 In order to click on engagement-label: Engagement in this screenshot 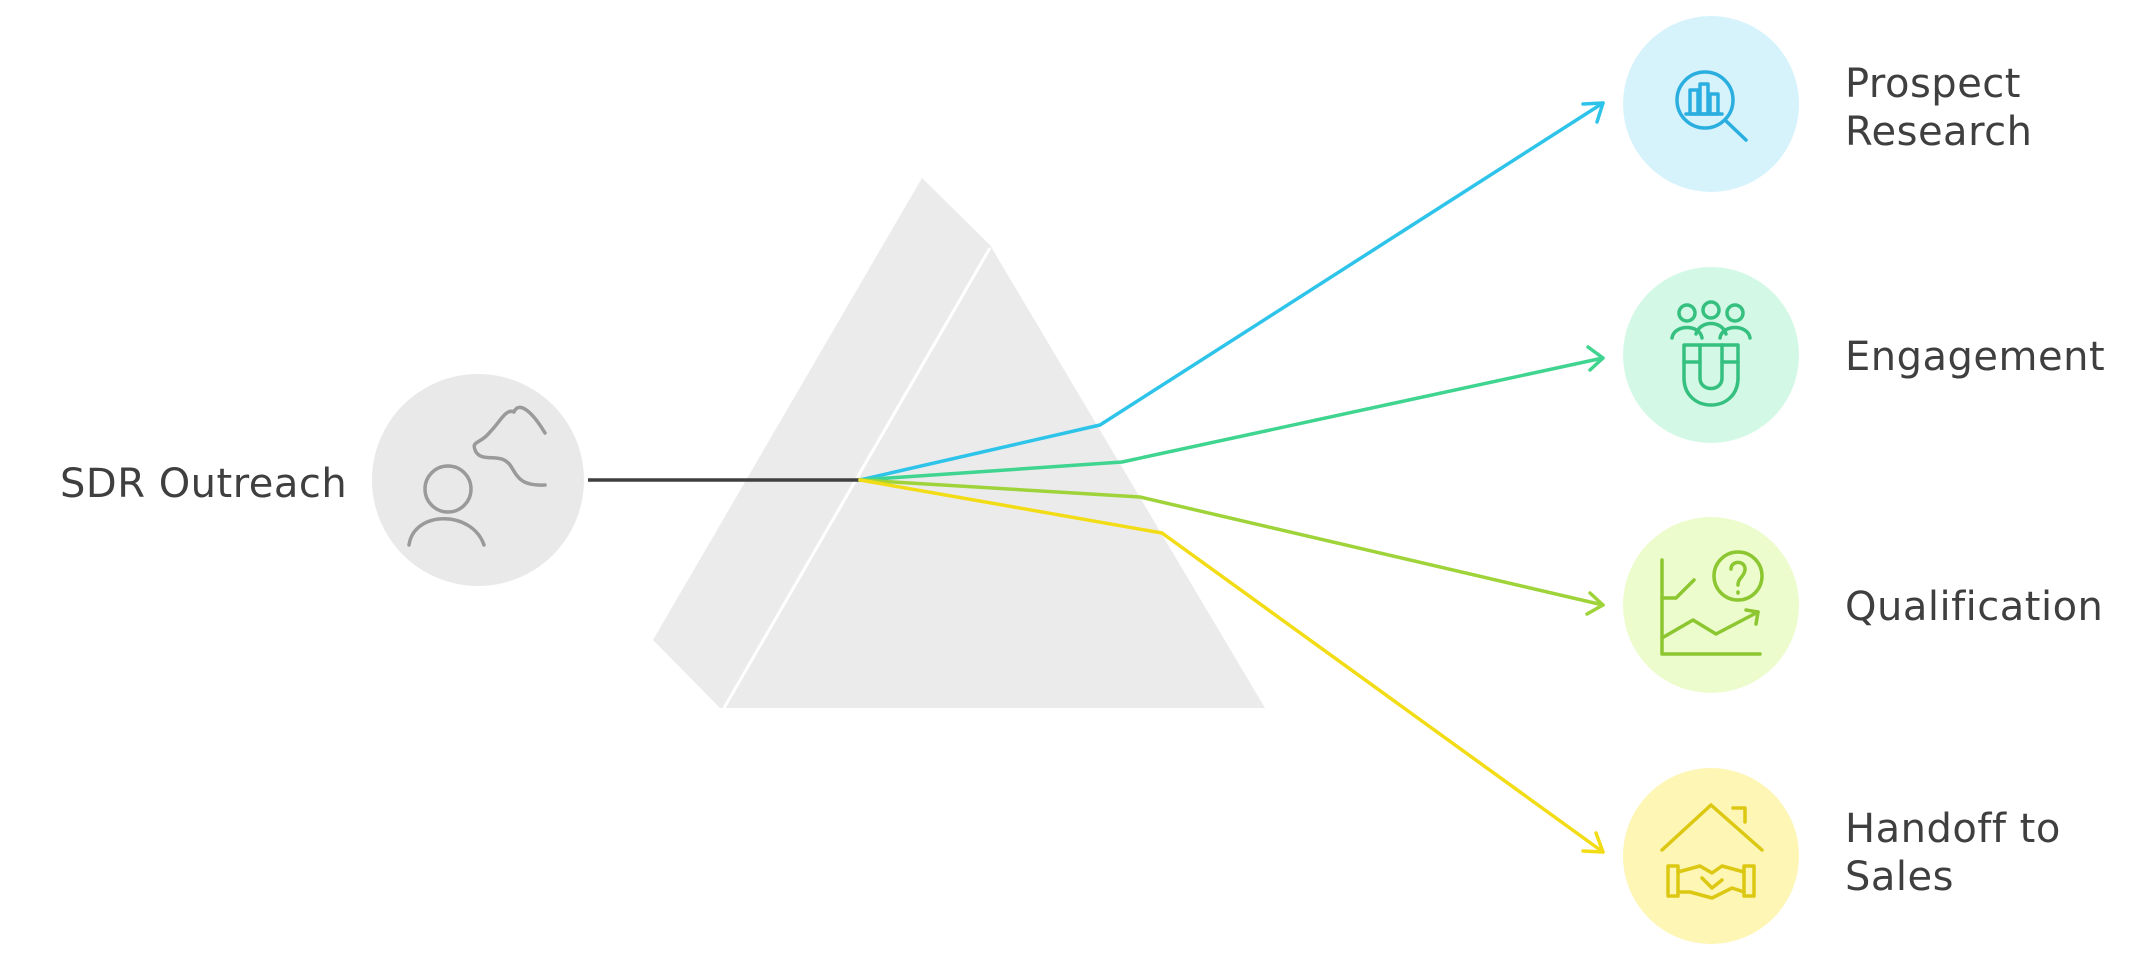, I will do `click(1975, 357)`.